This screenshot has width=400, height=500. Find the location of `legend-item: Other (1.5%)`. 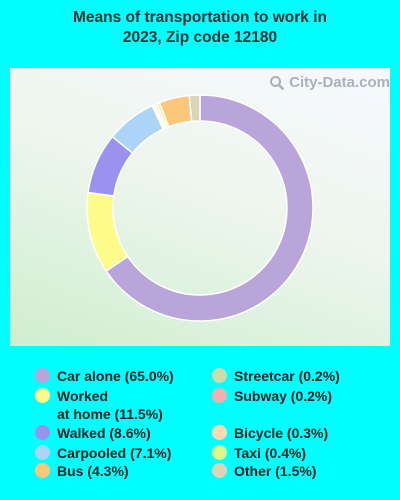

legend-item: Other (1.5%) is located at coordinates (264, 471).